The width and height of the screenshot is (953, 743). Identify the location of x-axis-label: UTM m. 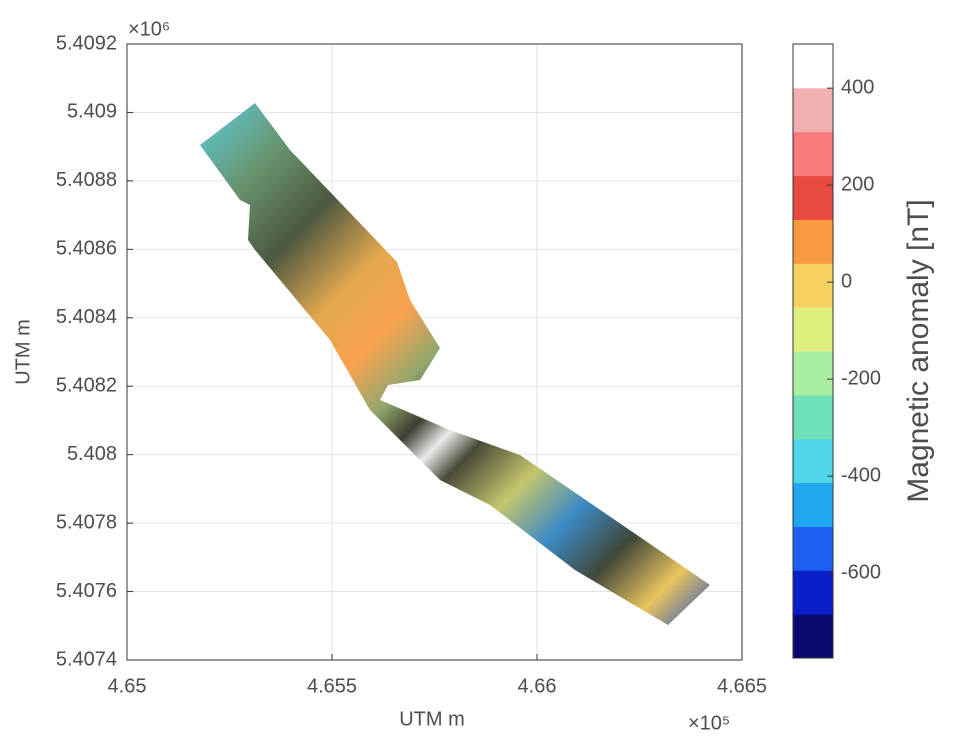
(432, 719).